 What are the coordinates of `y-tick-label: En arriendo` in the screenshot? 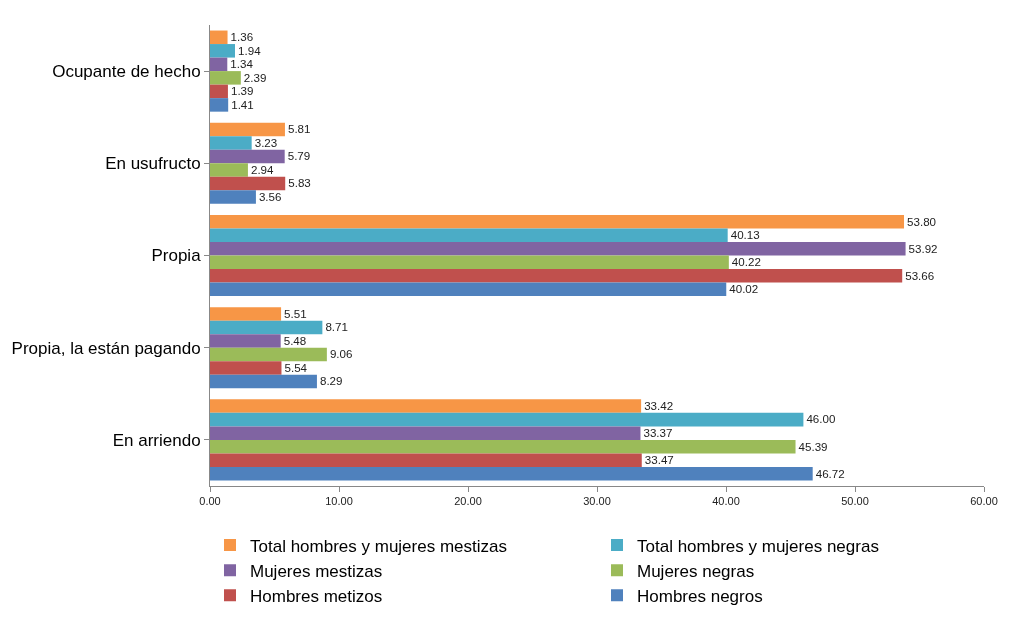 It's located at (156, 440).